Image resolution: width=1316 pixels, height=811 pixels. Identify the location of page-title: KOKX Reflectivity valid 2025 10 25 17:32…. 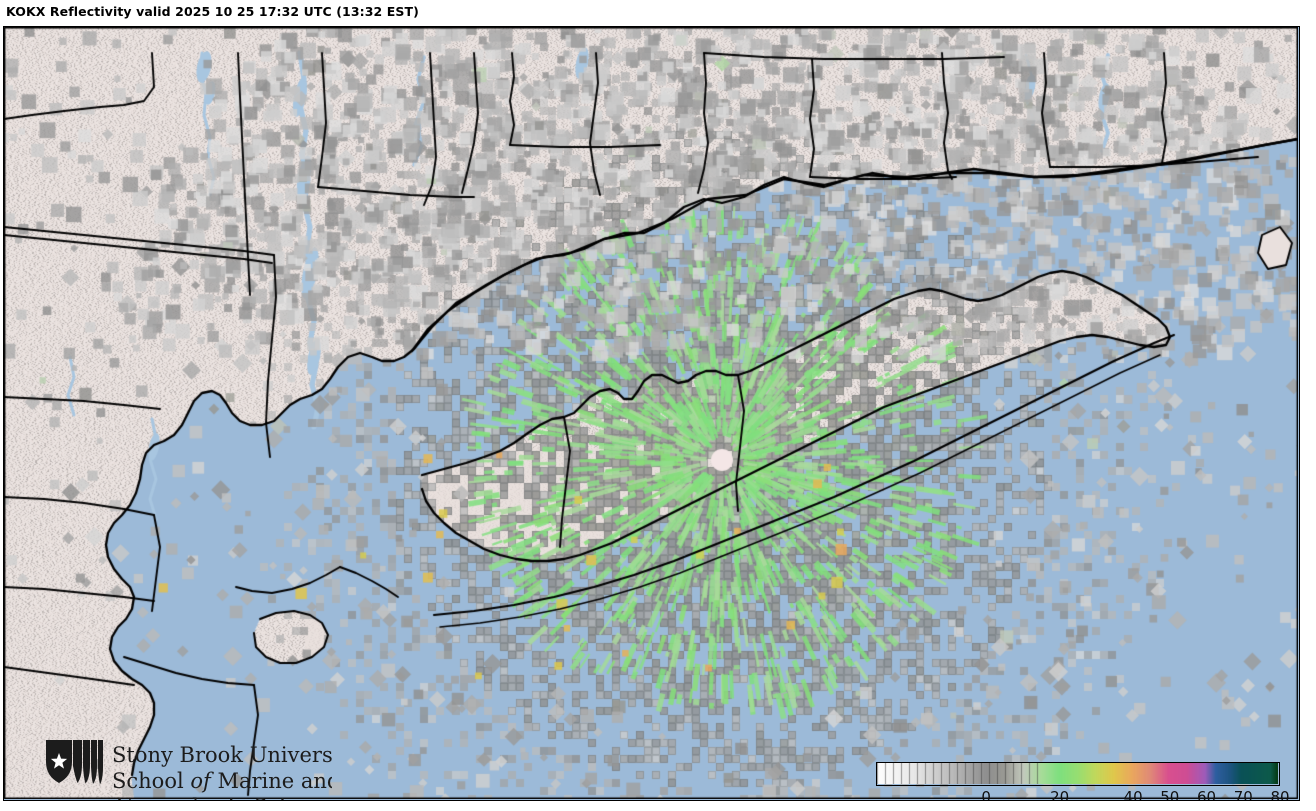
(212, 11).